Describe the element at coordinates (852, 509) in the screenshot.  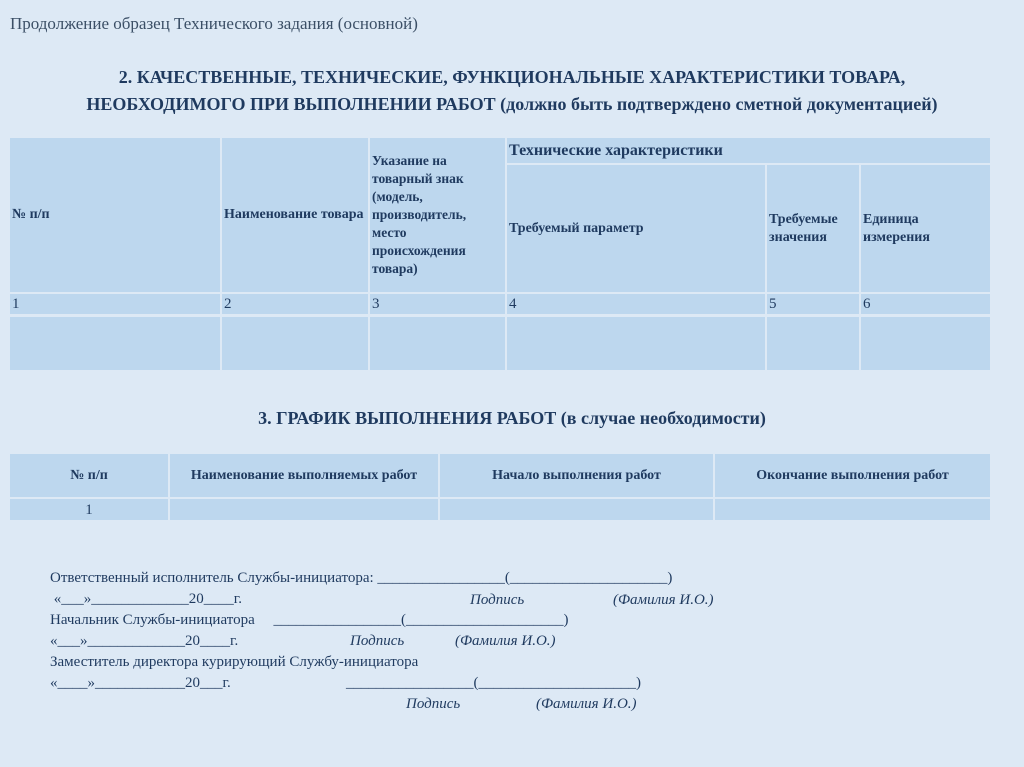
I see `row-end` at that location.